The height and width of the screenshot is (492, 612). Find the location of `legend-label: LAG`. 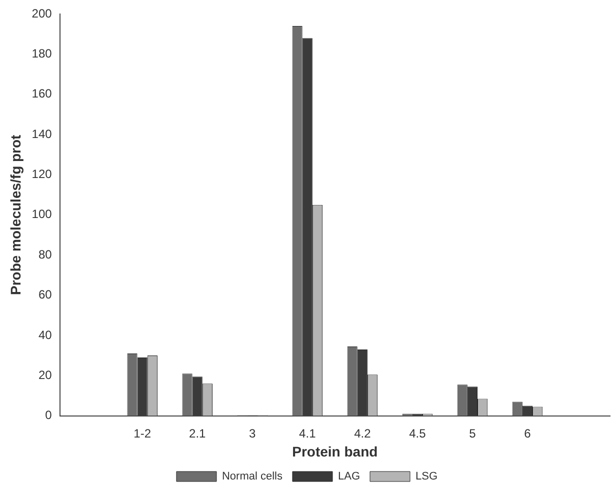

legend-label: LAG is located at coordinates (349, 476).